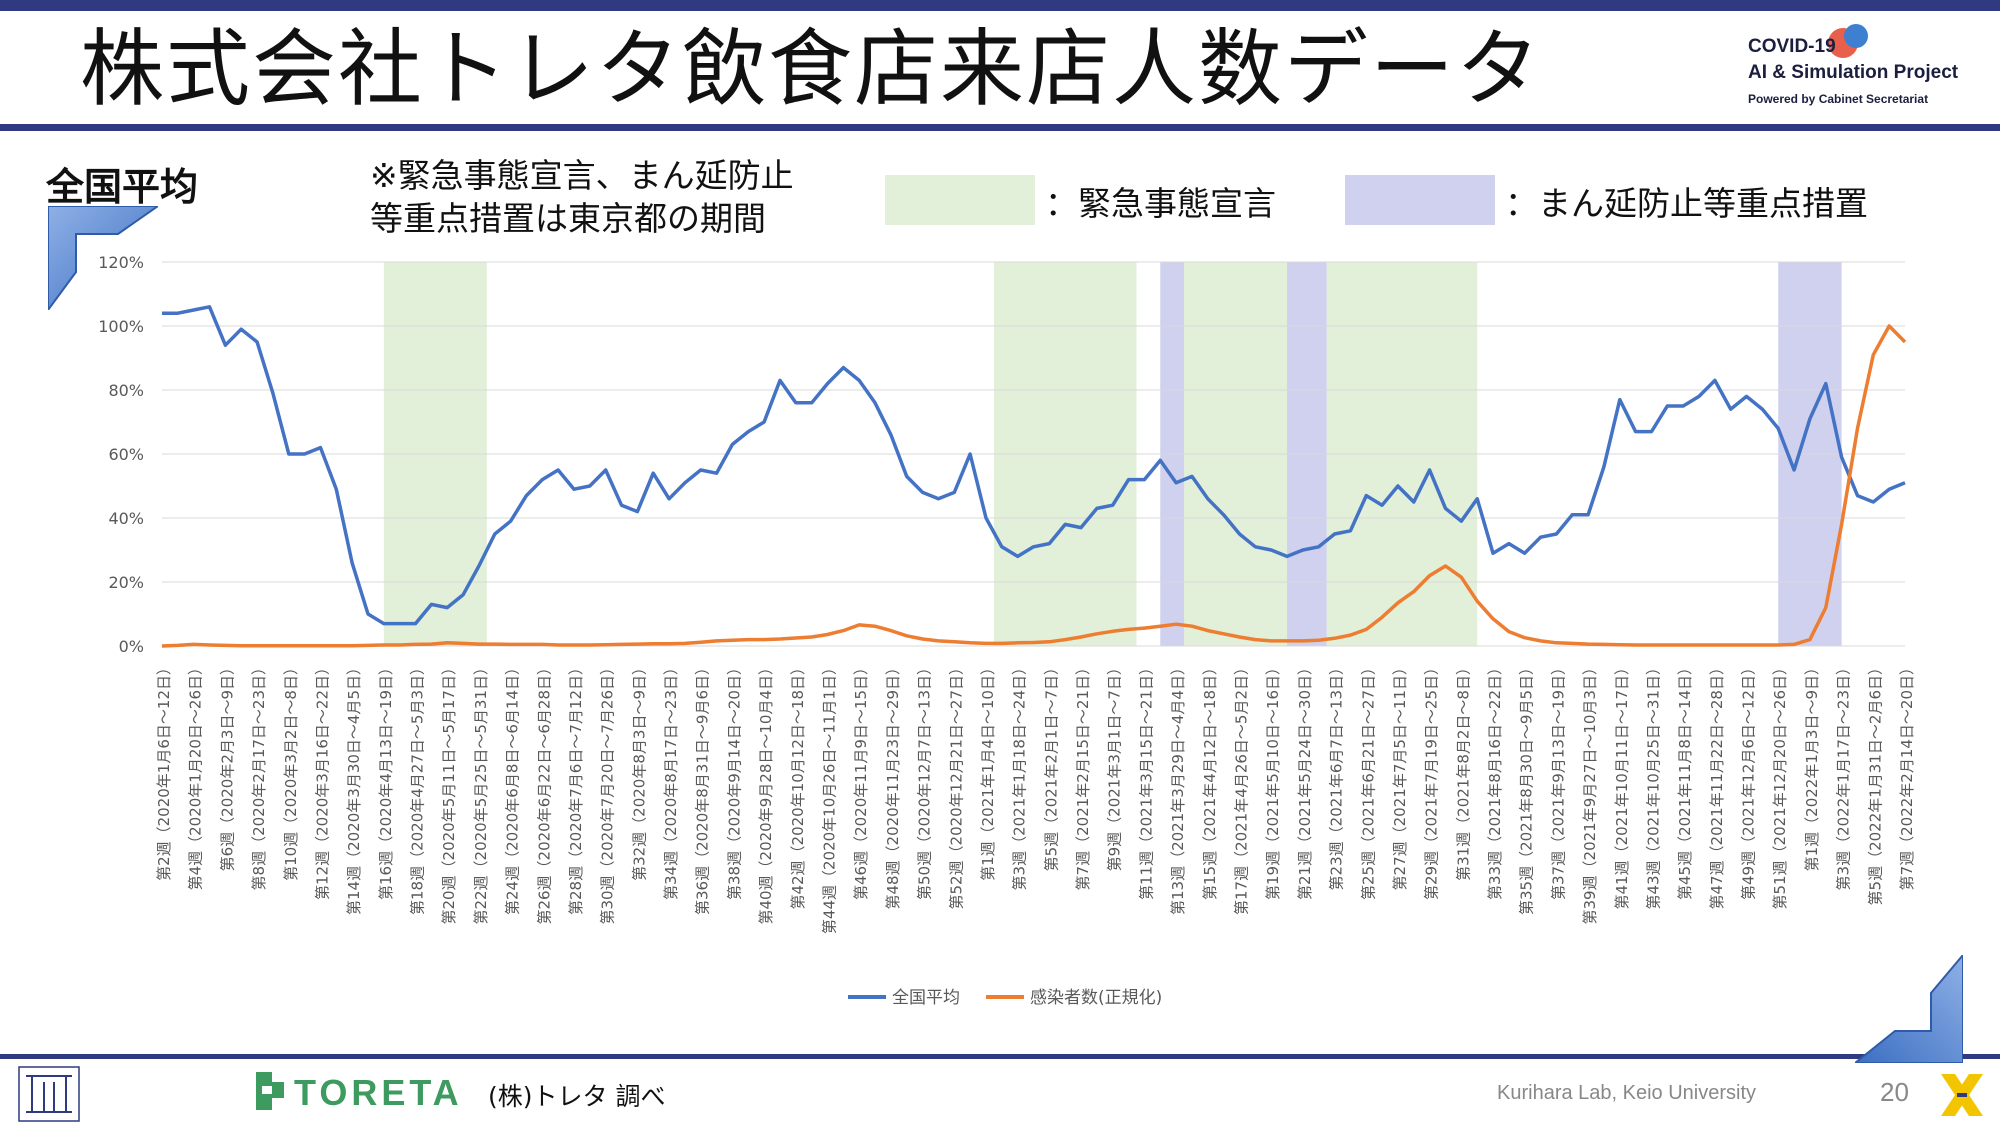 This screenshot has width=2000, height=1125. What do you see at coordinates (131, 646) in the screenshot?
I see `y-tick-label: 0%` at bounding box center [131, 646].